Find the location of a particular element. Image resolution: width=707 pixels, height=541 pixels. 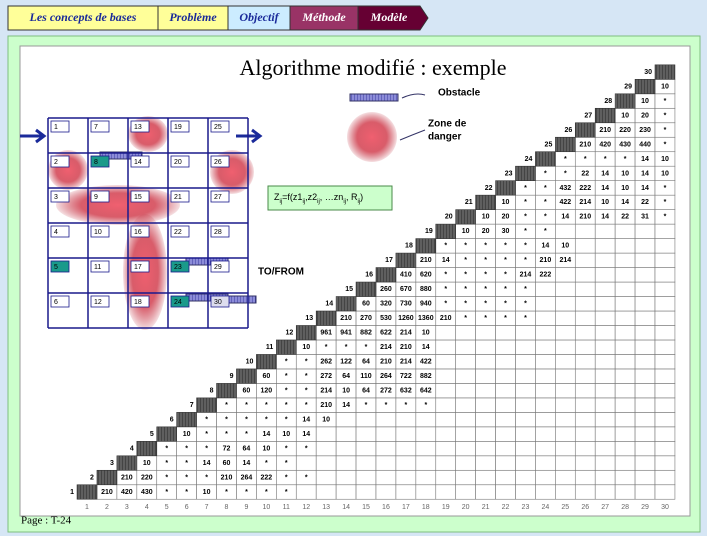

tab-label: Objectif is located at coordinates (259, 17).